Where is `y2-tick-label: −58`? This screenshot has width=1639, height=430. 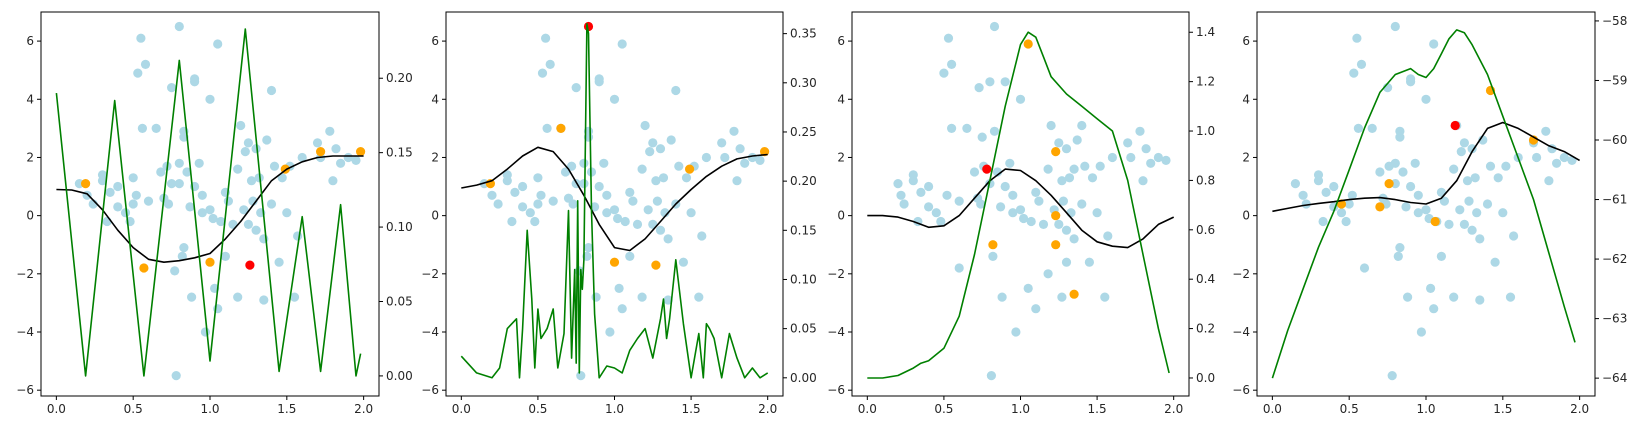 y2-tick-label: −58 is located at coordinates (1614, 21).